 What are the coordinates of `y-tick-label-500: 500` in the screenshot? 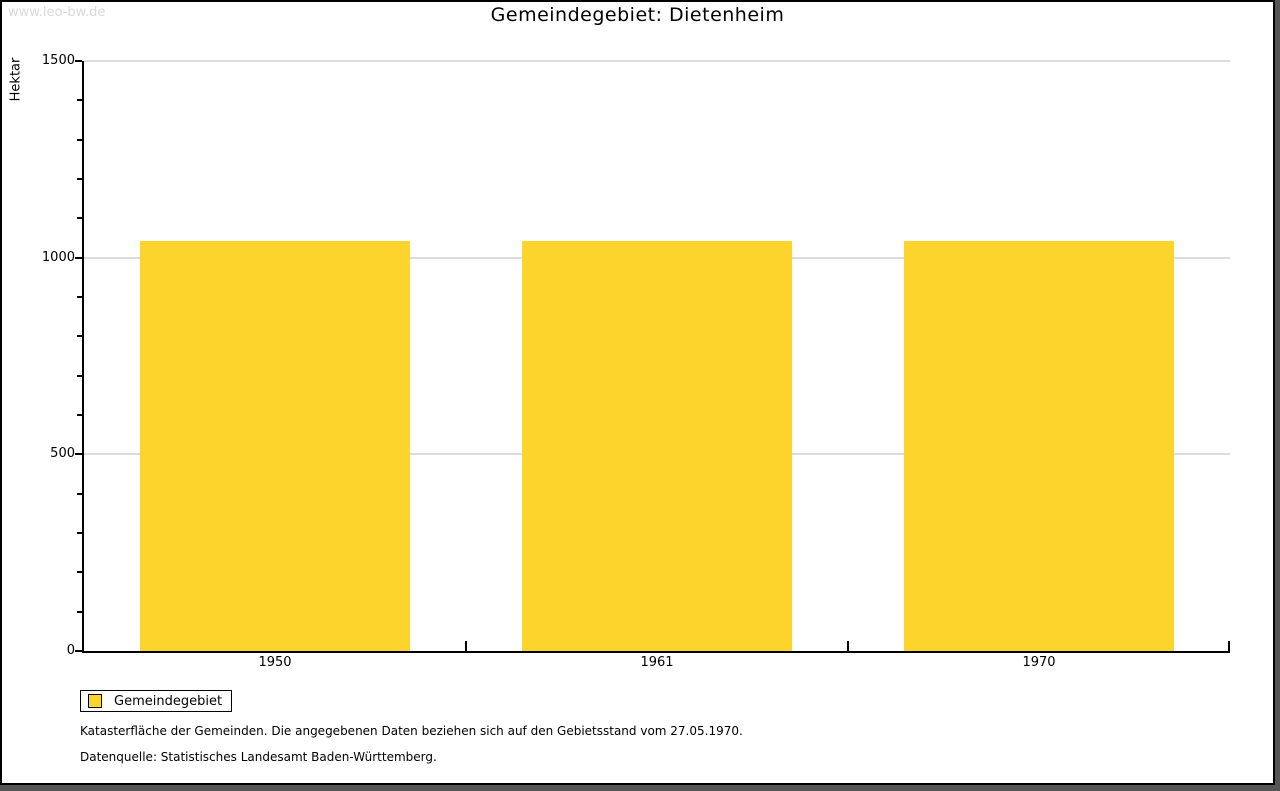 It's located at (62, 454).